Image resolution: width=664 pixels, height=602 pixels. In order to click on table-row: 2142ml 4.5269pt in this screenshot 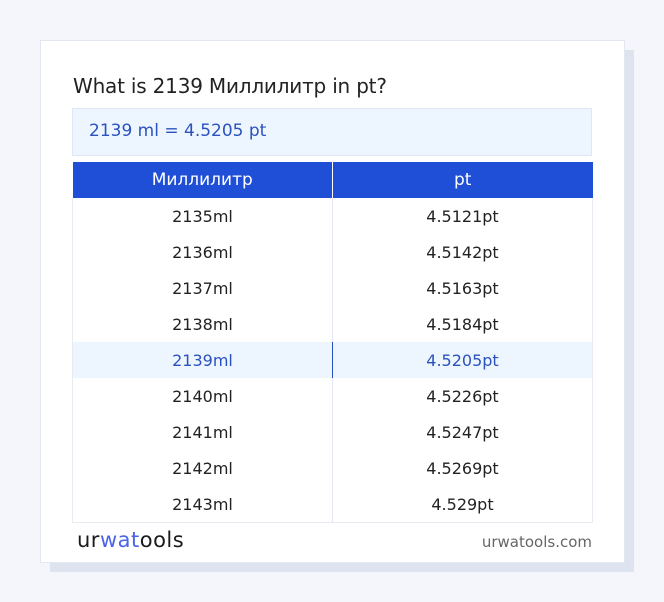, I will do `click(332, 468)`.